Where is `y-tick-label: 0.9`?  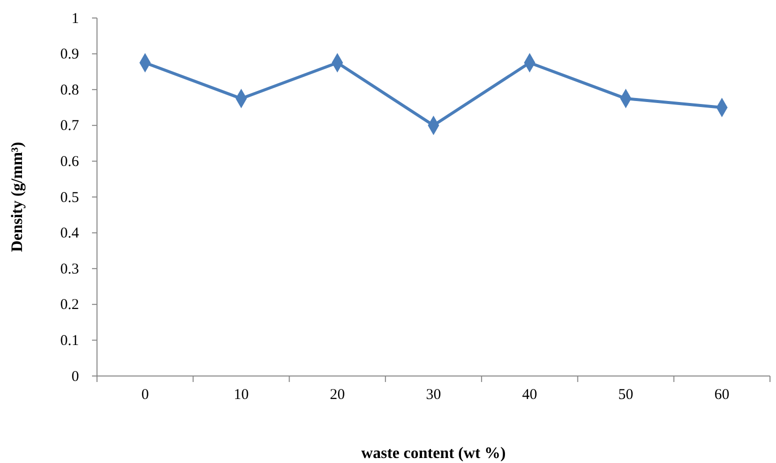 y-tick-label: 0.9 is located at coordinates (69, 54).